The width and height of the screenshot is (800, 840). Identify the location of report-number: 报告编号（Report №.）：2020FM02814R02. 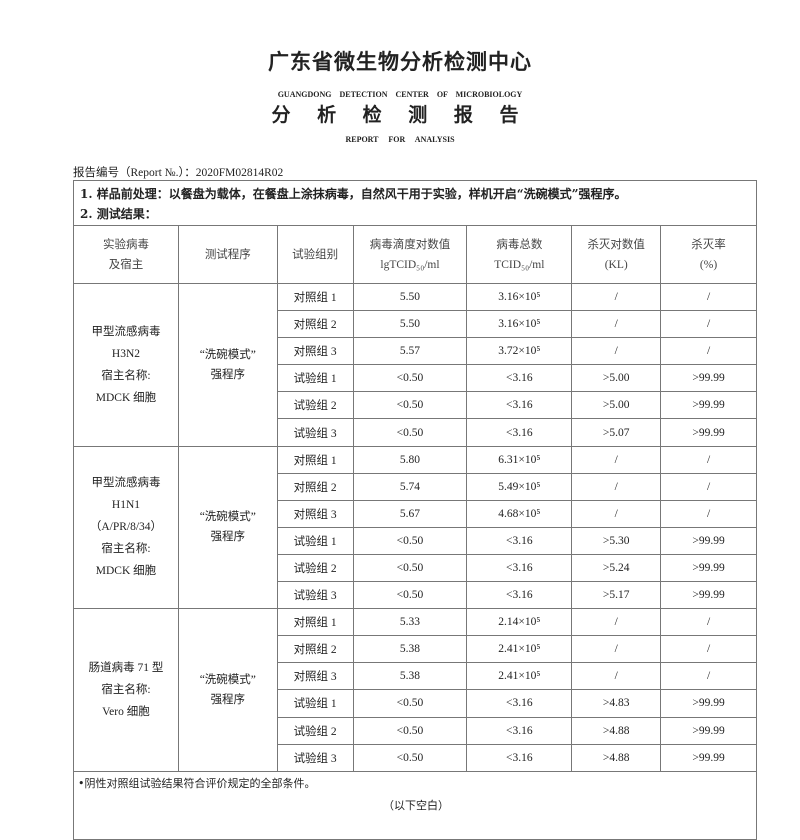
(178, 173).